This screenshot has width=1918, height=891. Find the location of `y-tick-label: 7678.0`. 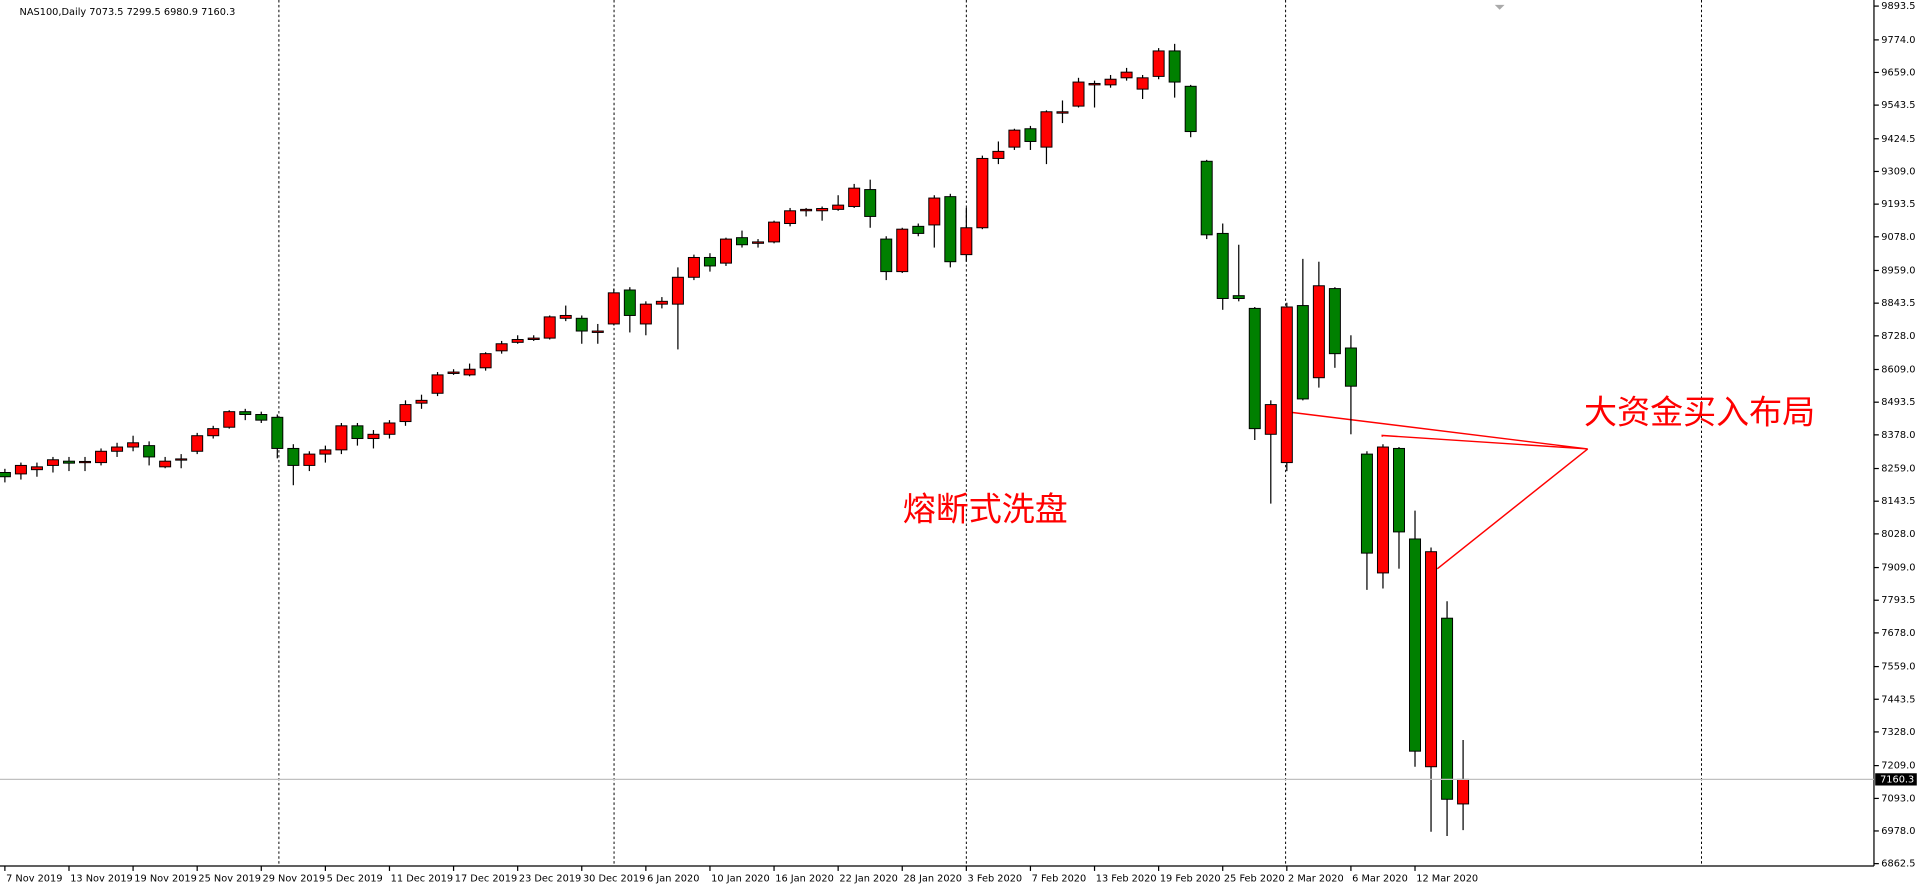

y-tick-label: 7678.0 is located at coordinates (1898, 633).